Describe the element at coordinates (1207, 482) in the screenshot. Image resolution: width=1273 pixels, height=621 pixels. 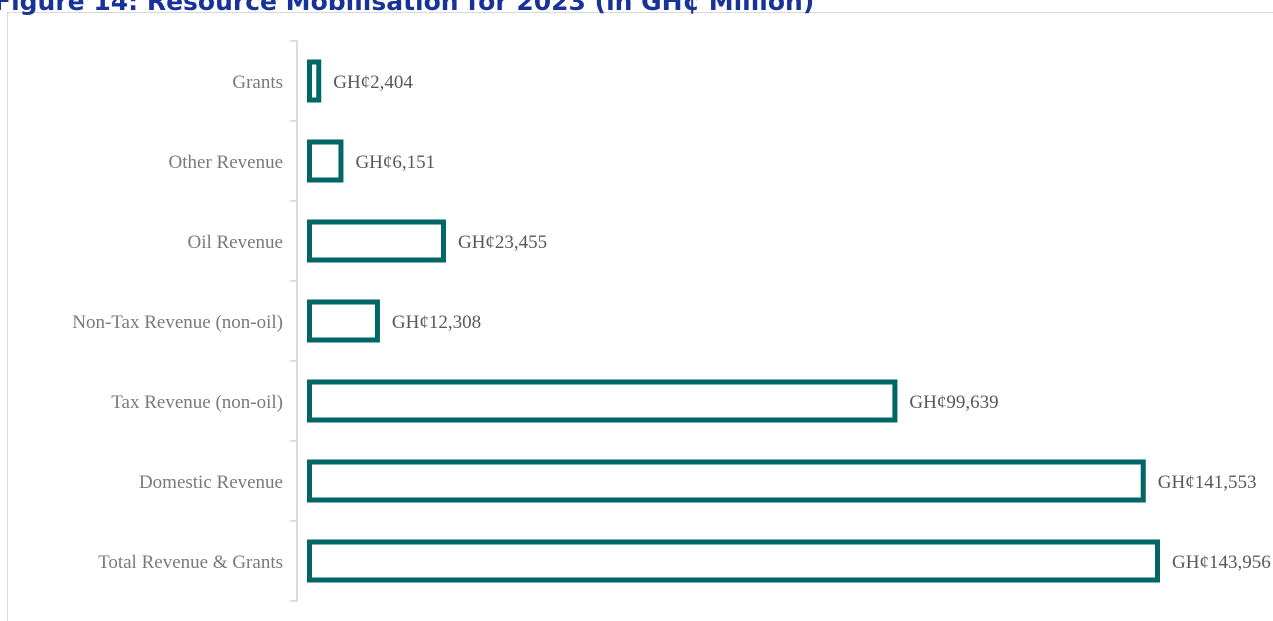
I see `data-label: GH¢141,553` at that location.